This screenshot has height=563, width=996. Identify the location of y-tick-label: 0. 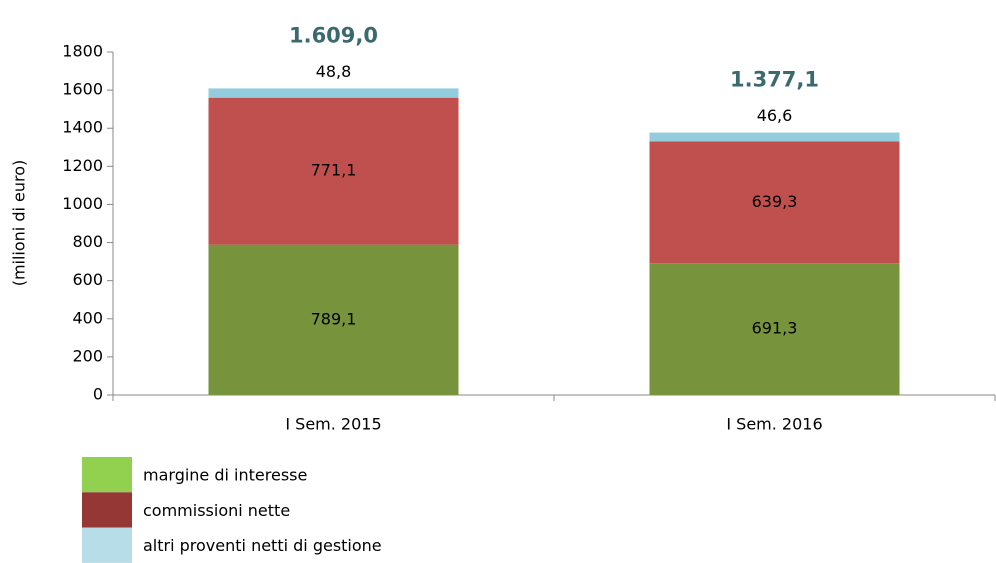
(98, 394).